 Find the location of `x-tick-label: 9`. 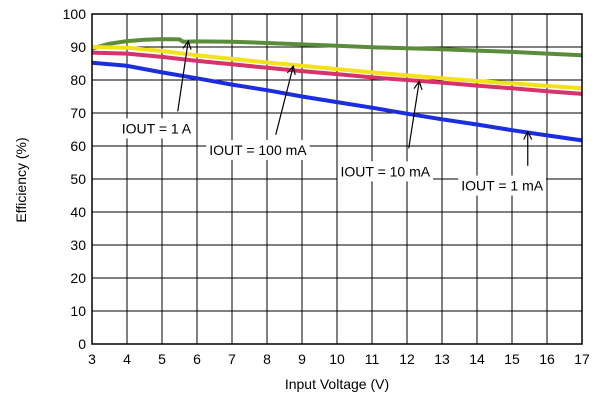

x-tick-label: 9 is located at coordinates (302, 359).